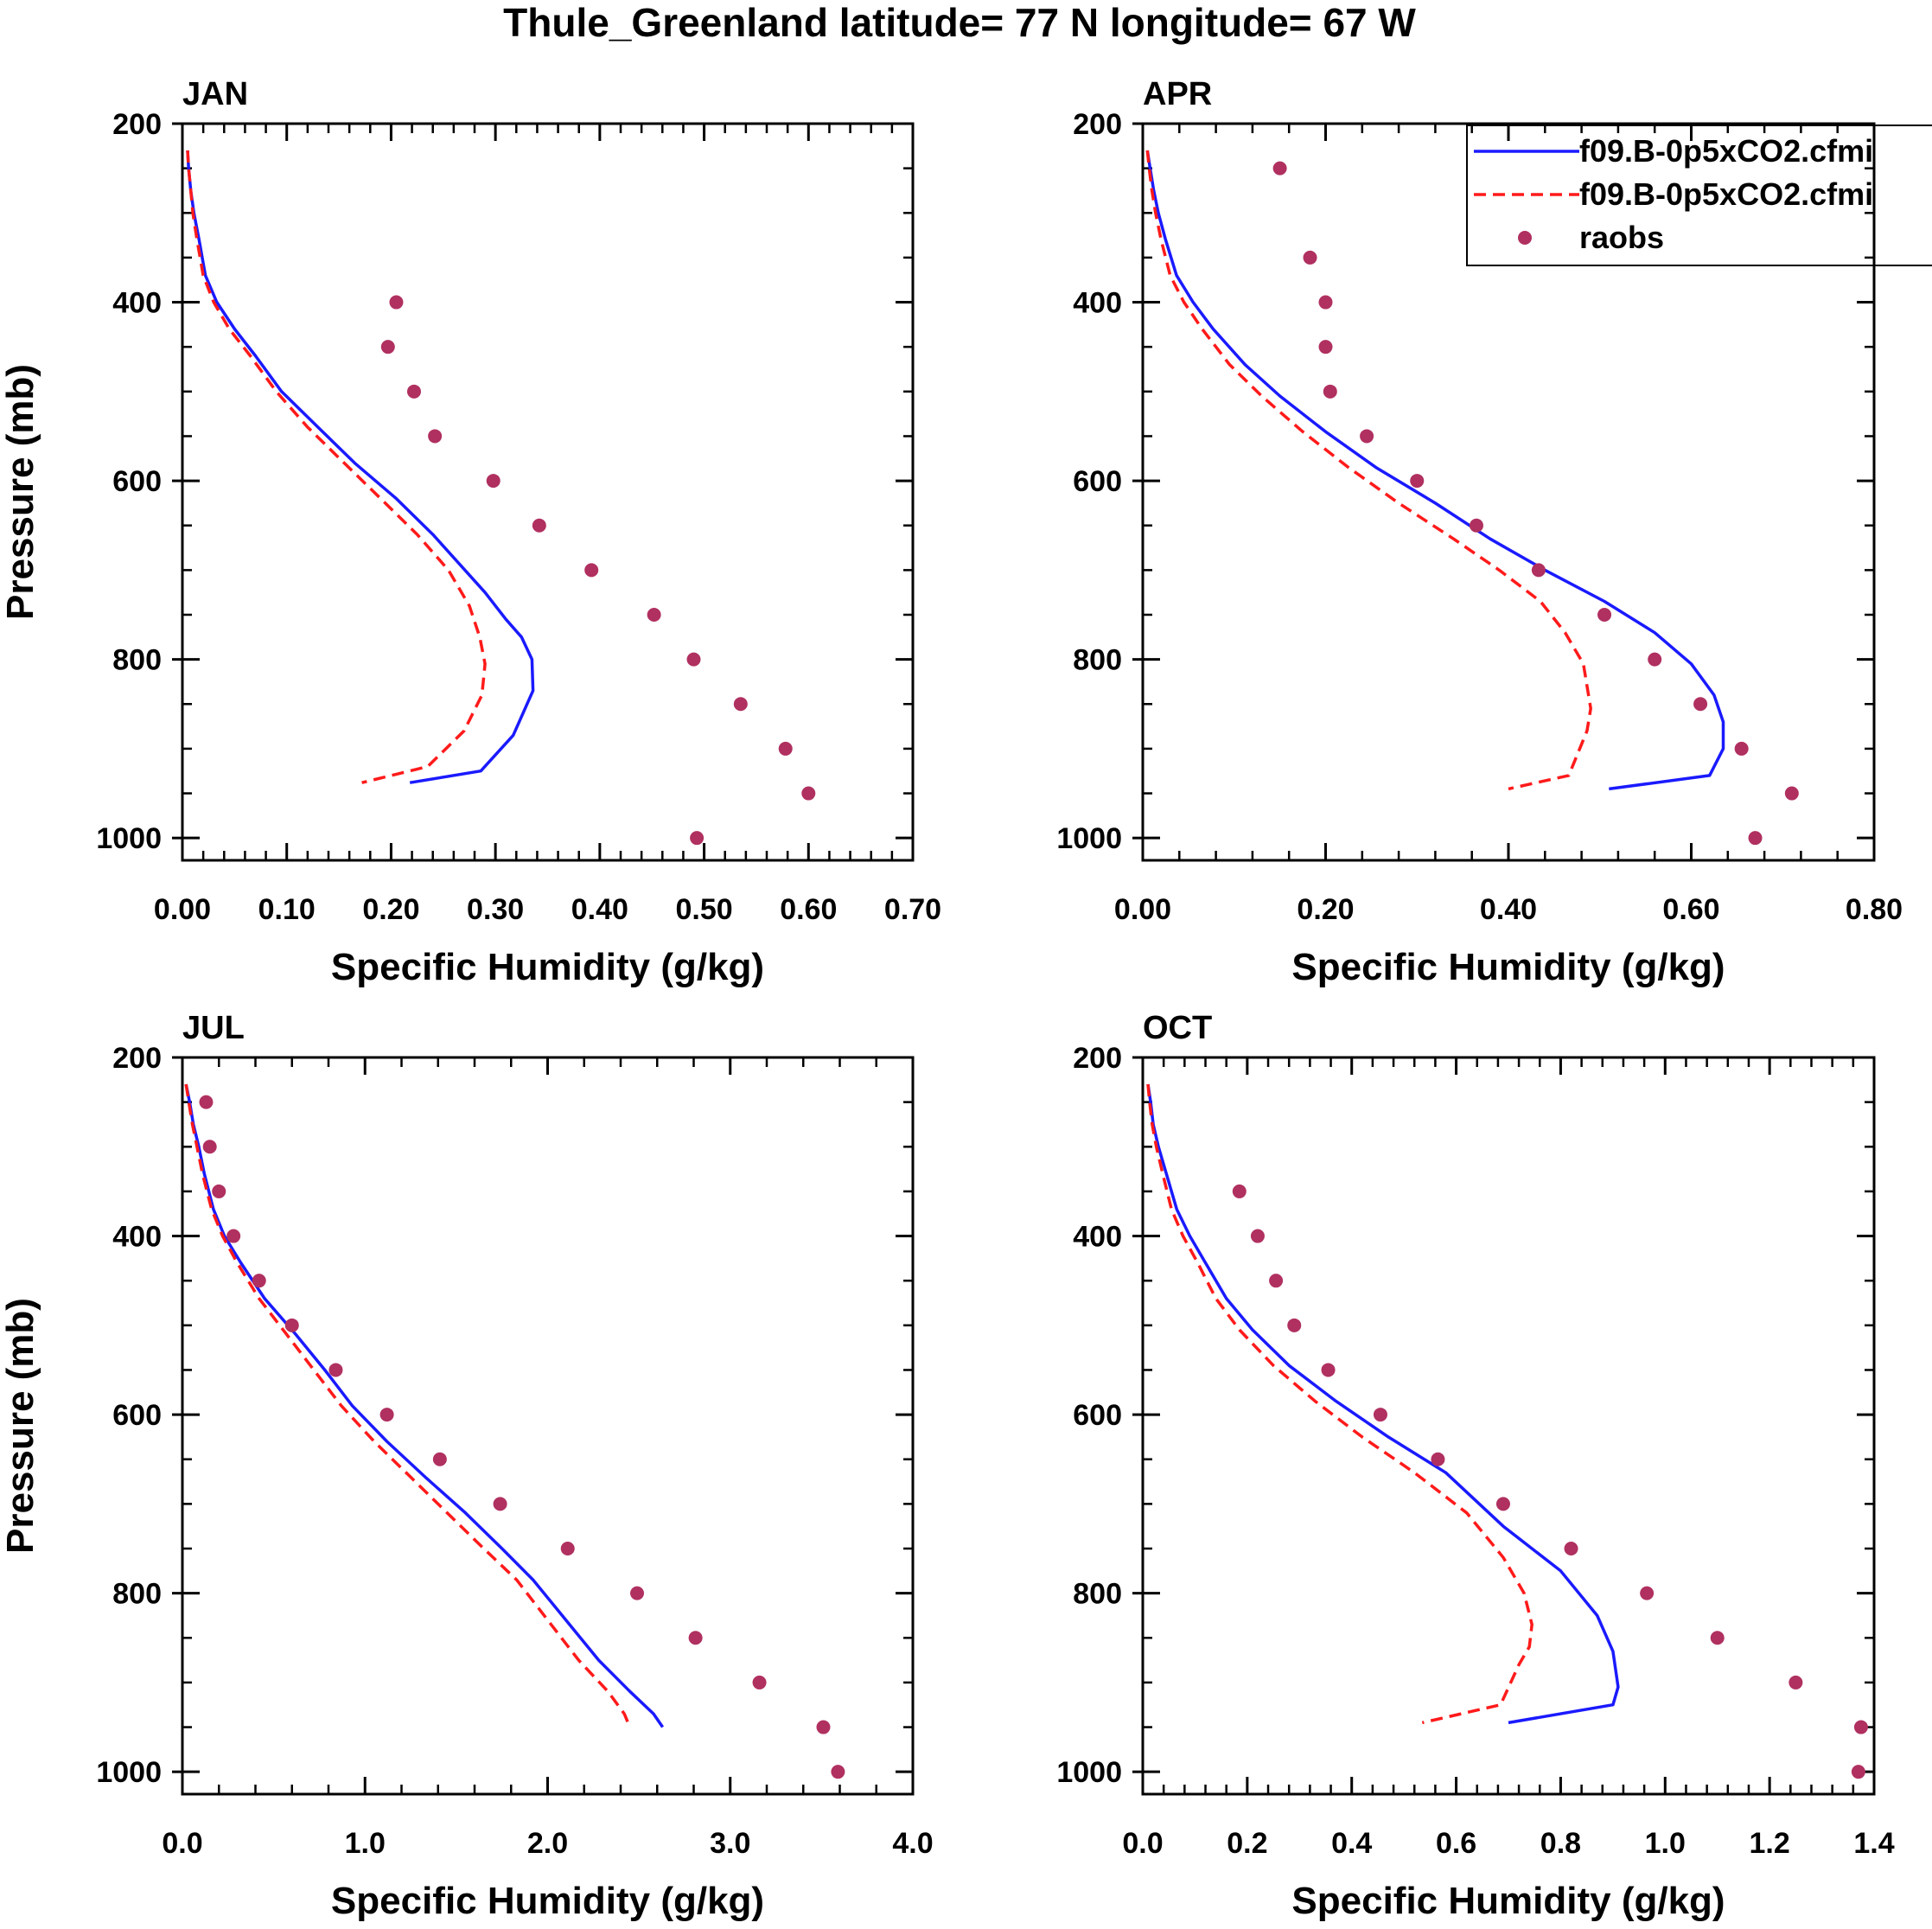  Describe the element at coordinates (703, 909) in the screenshot. I see `x-tick-label: 0.50` at that location.